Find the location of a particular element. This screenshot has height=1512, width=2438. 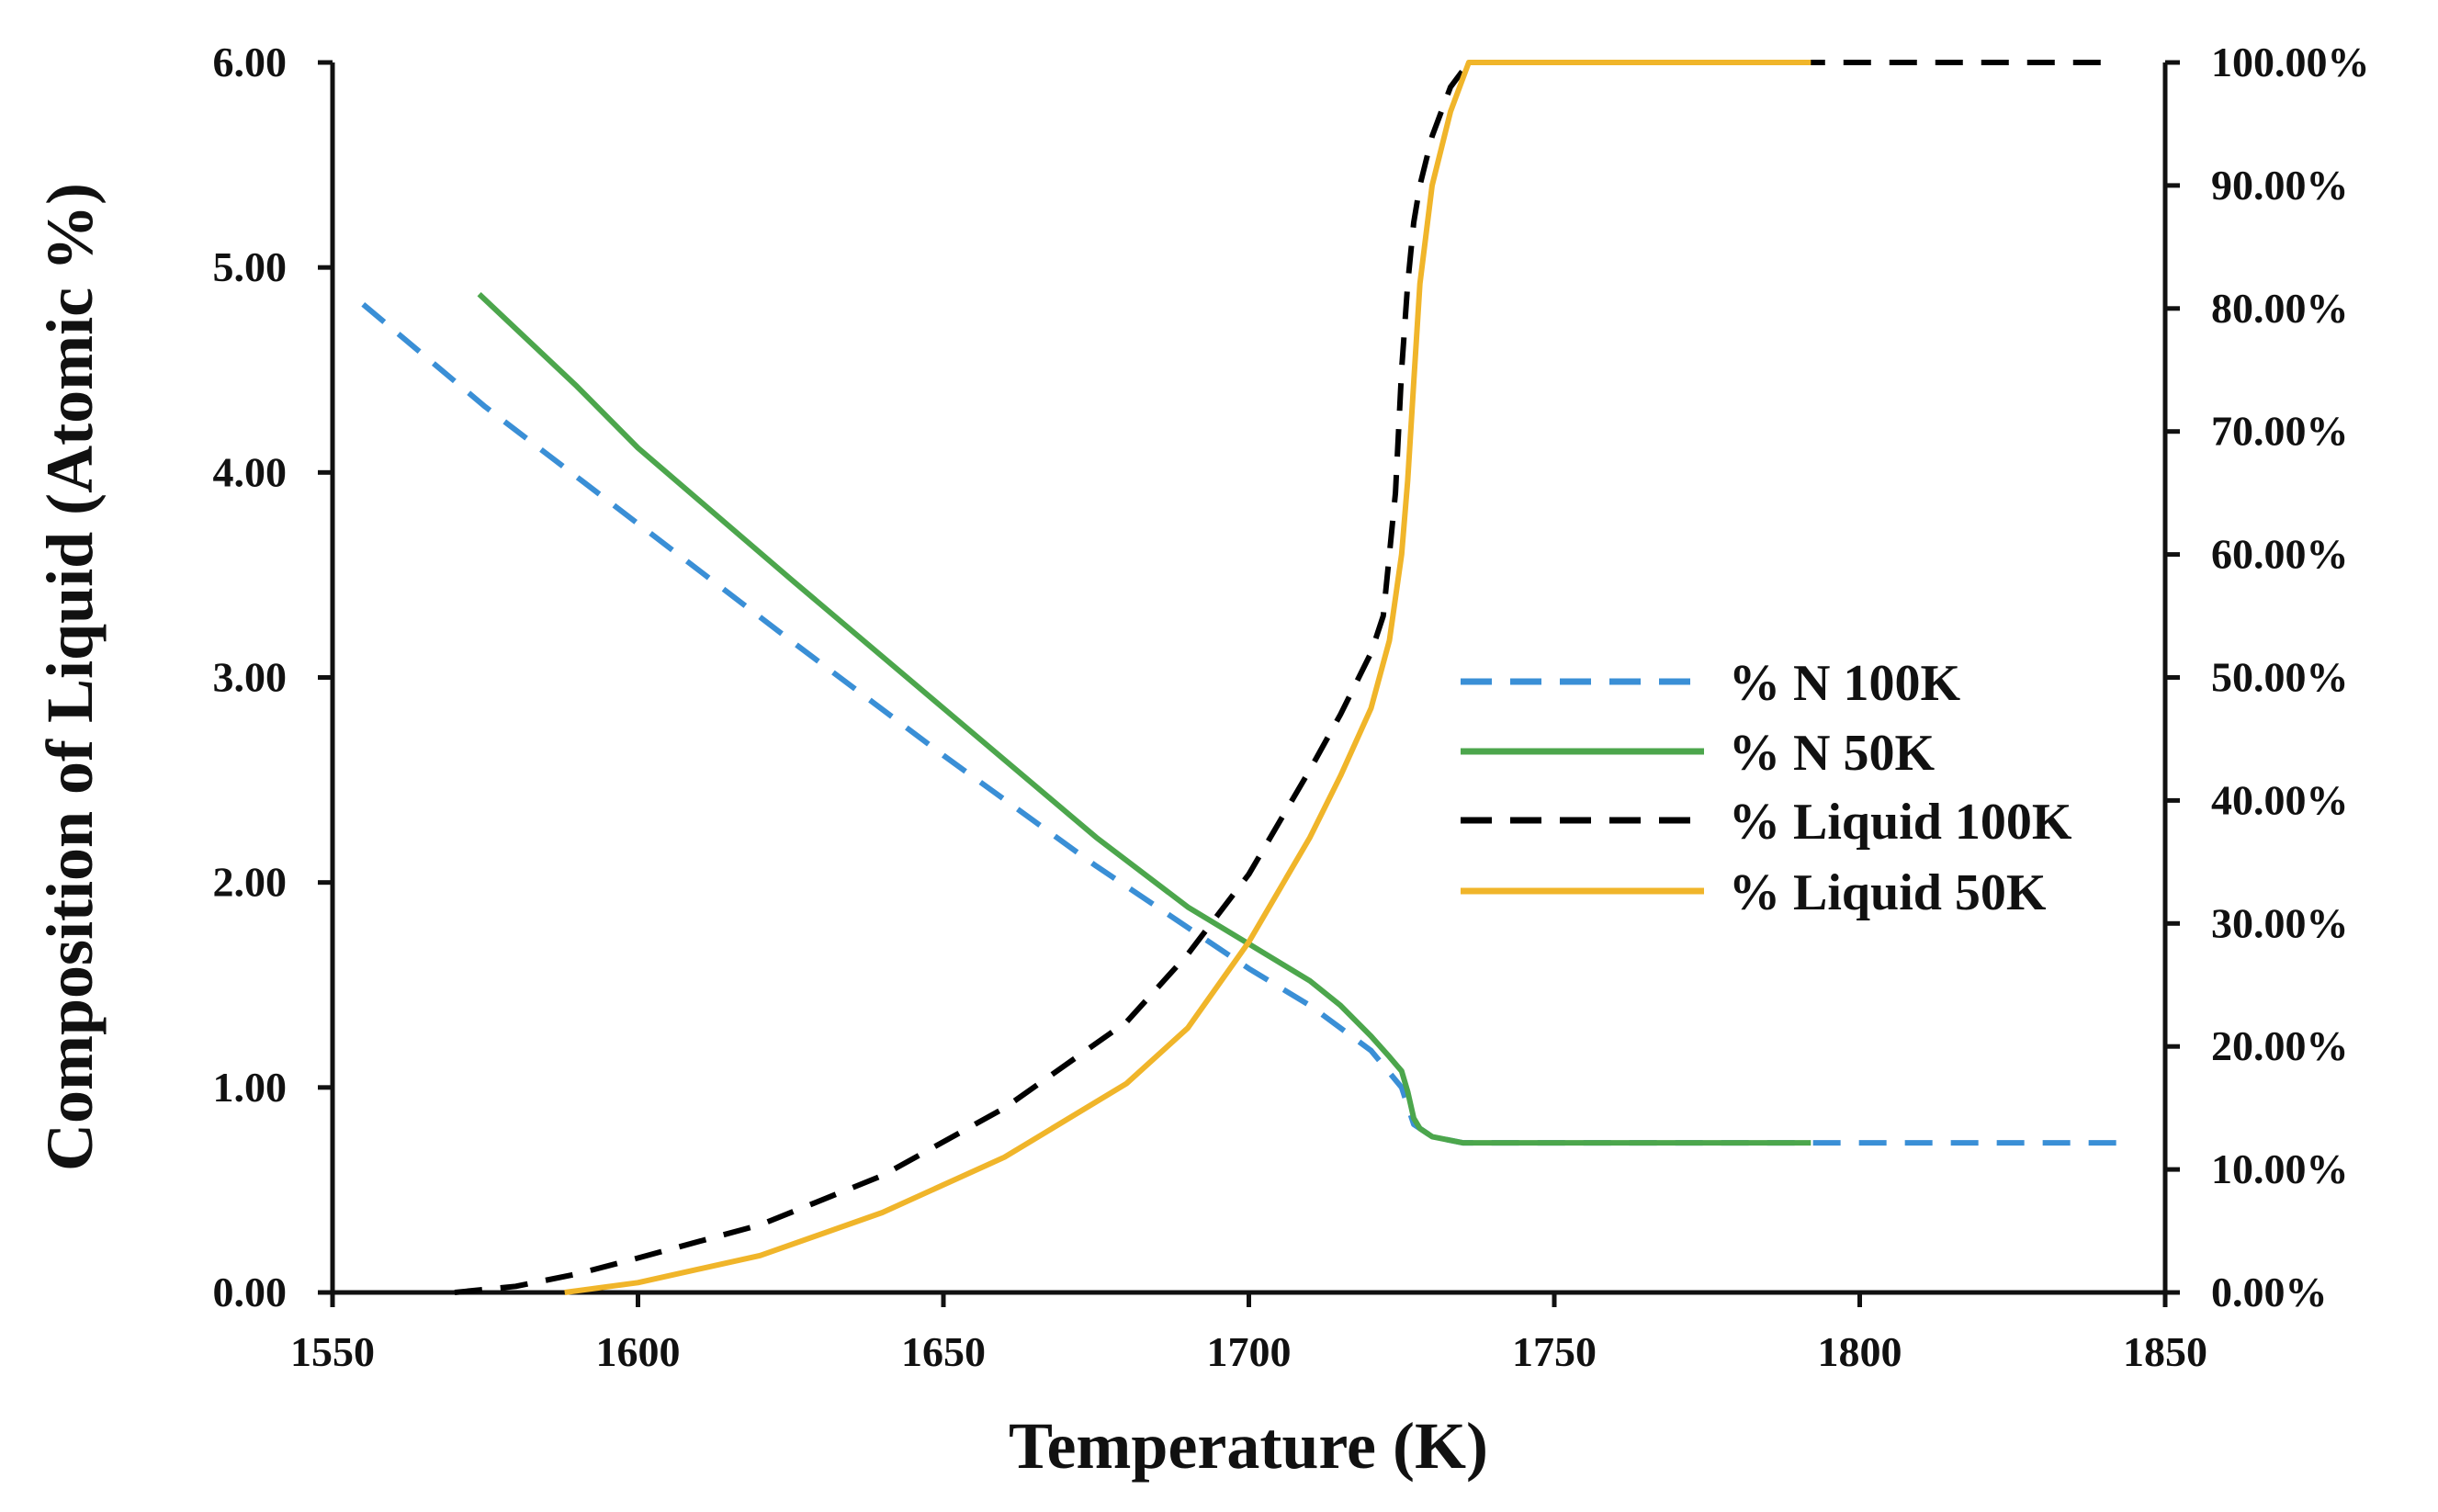

y-tick-label: 2.00 is located at coordinates (250, 882).